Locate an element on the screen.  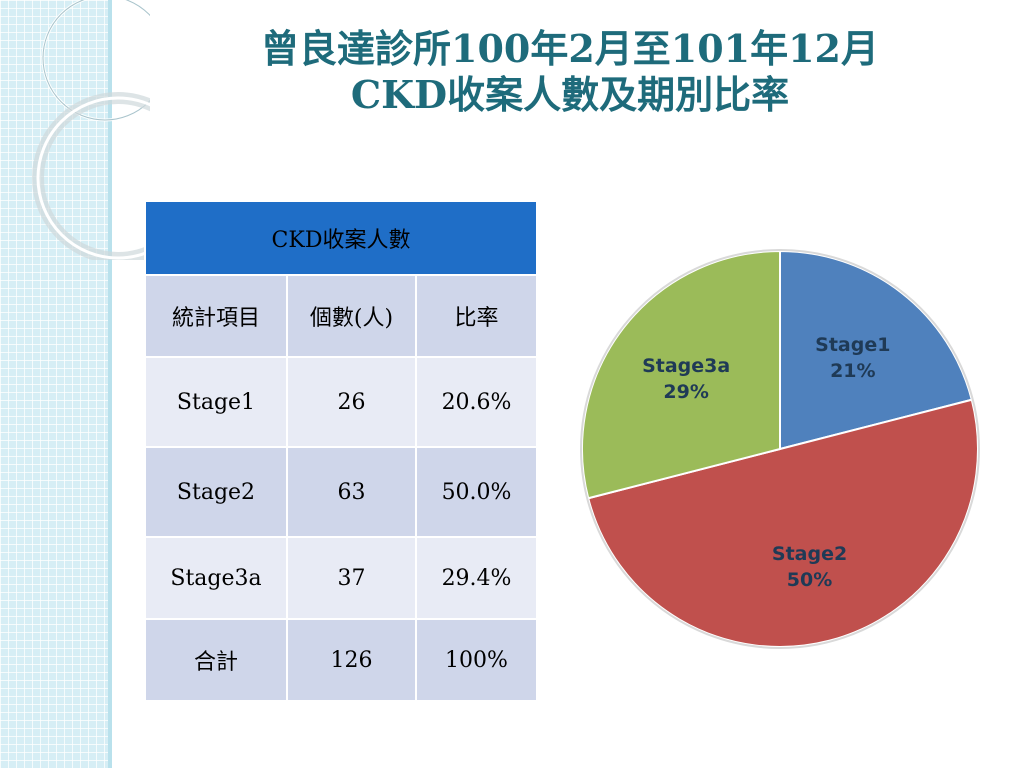
column-header-item: 統計項目 is located at coordinates (216, 316).